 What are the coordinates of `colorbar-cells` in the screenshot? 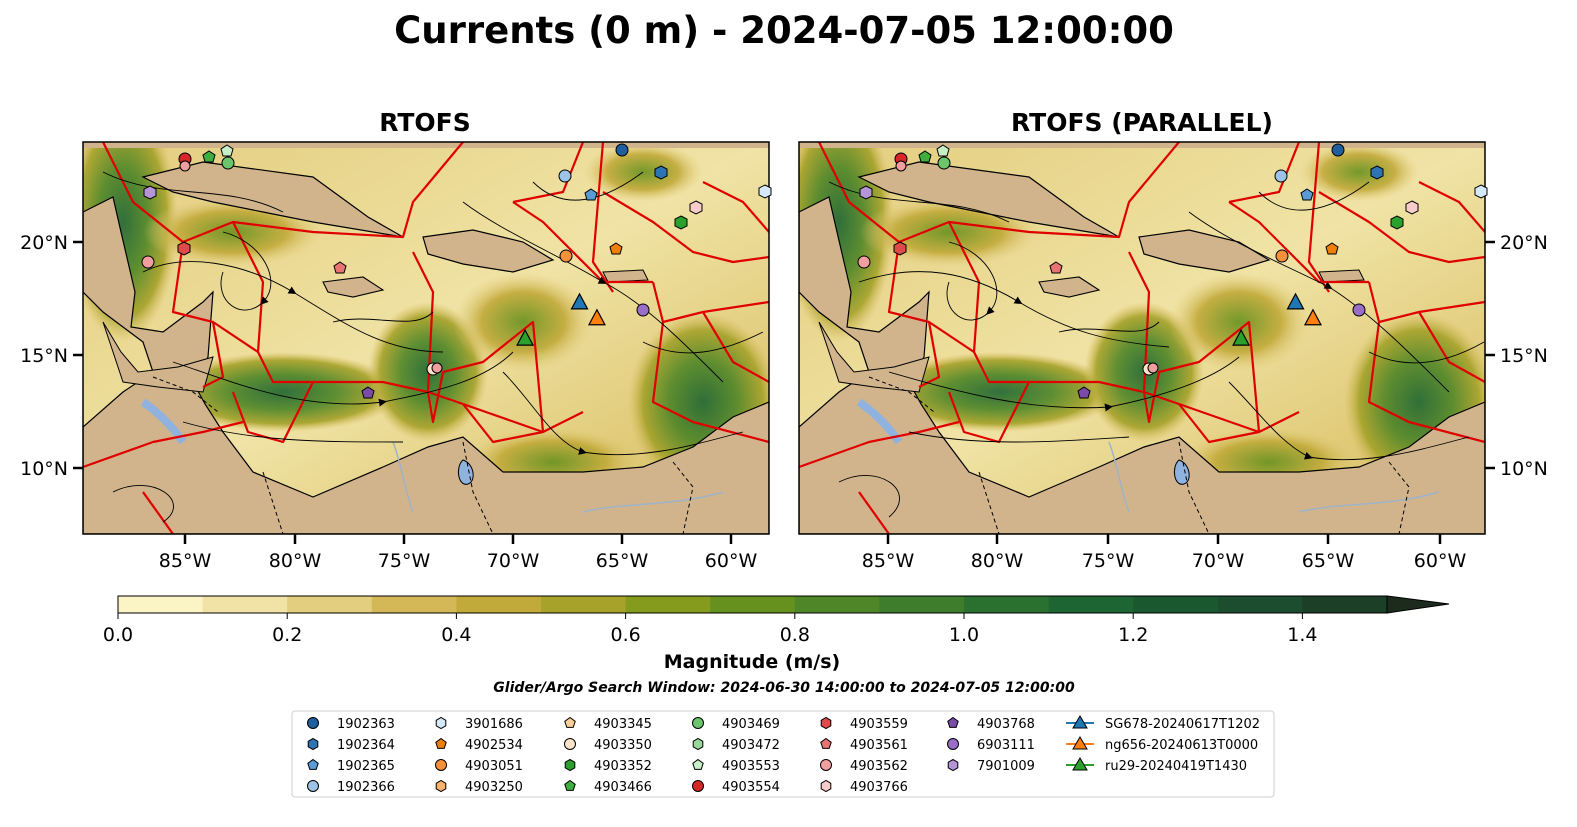 It's located at (753, 604).